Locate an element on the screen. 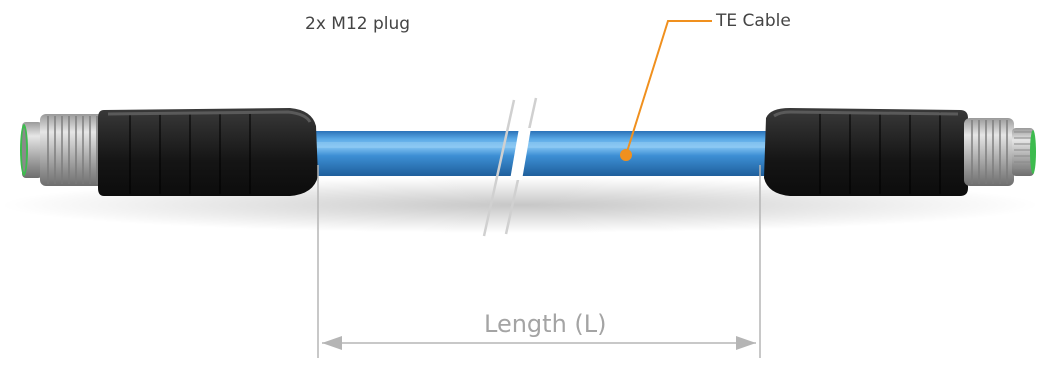 This screenshot has width=1049, height=366. cable-label: TE Cable is located at coordinates (753, 21).